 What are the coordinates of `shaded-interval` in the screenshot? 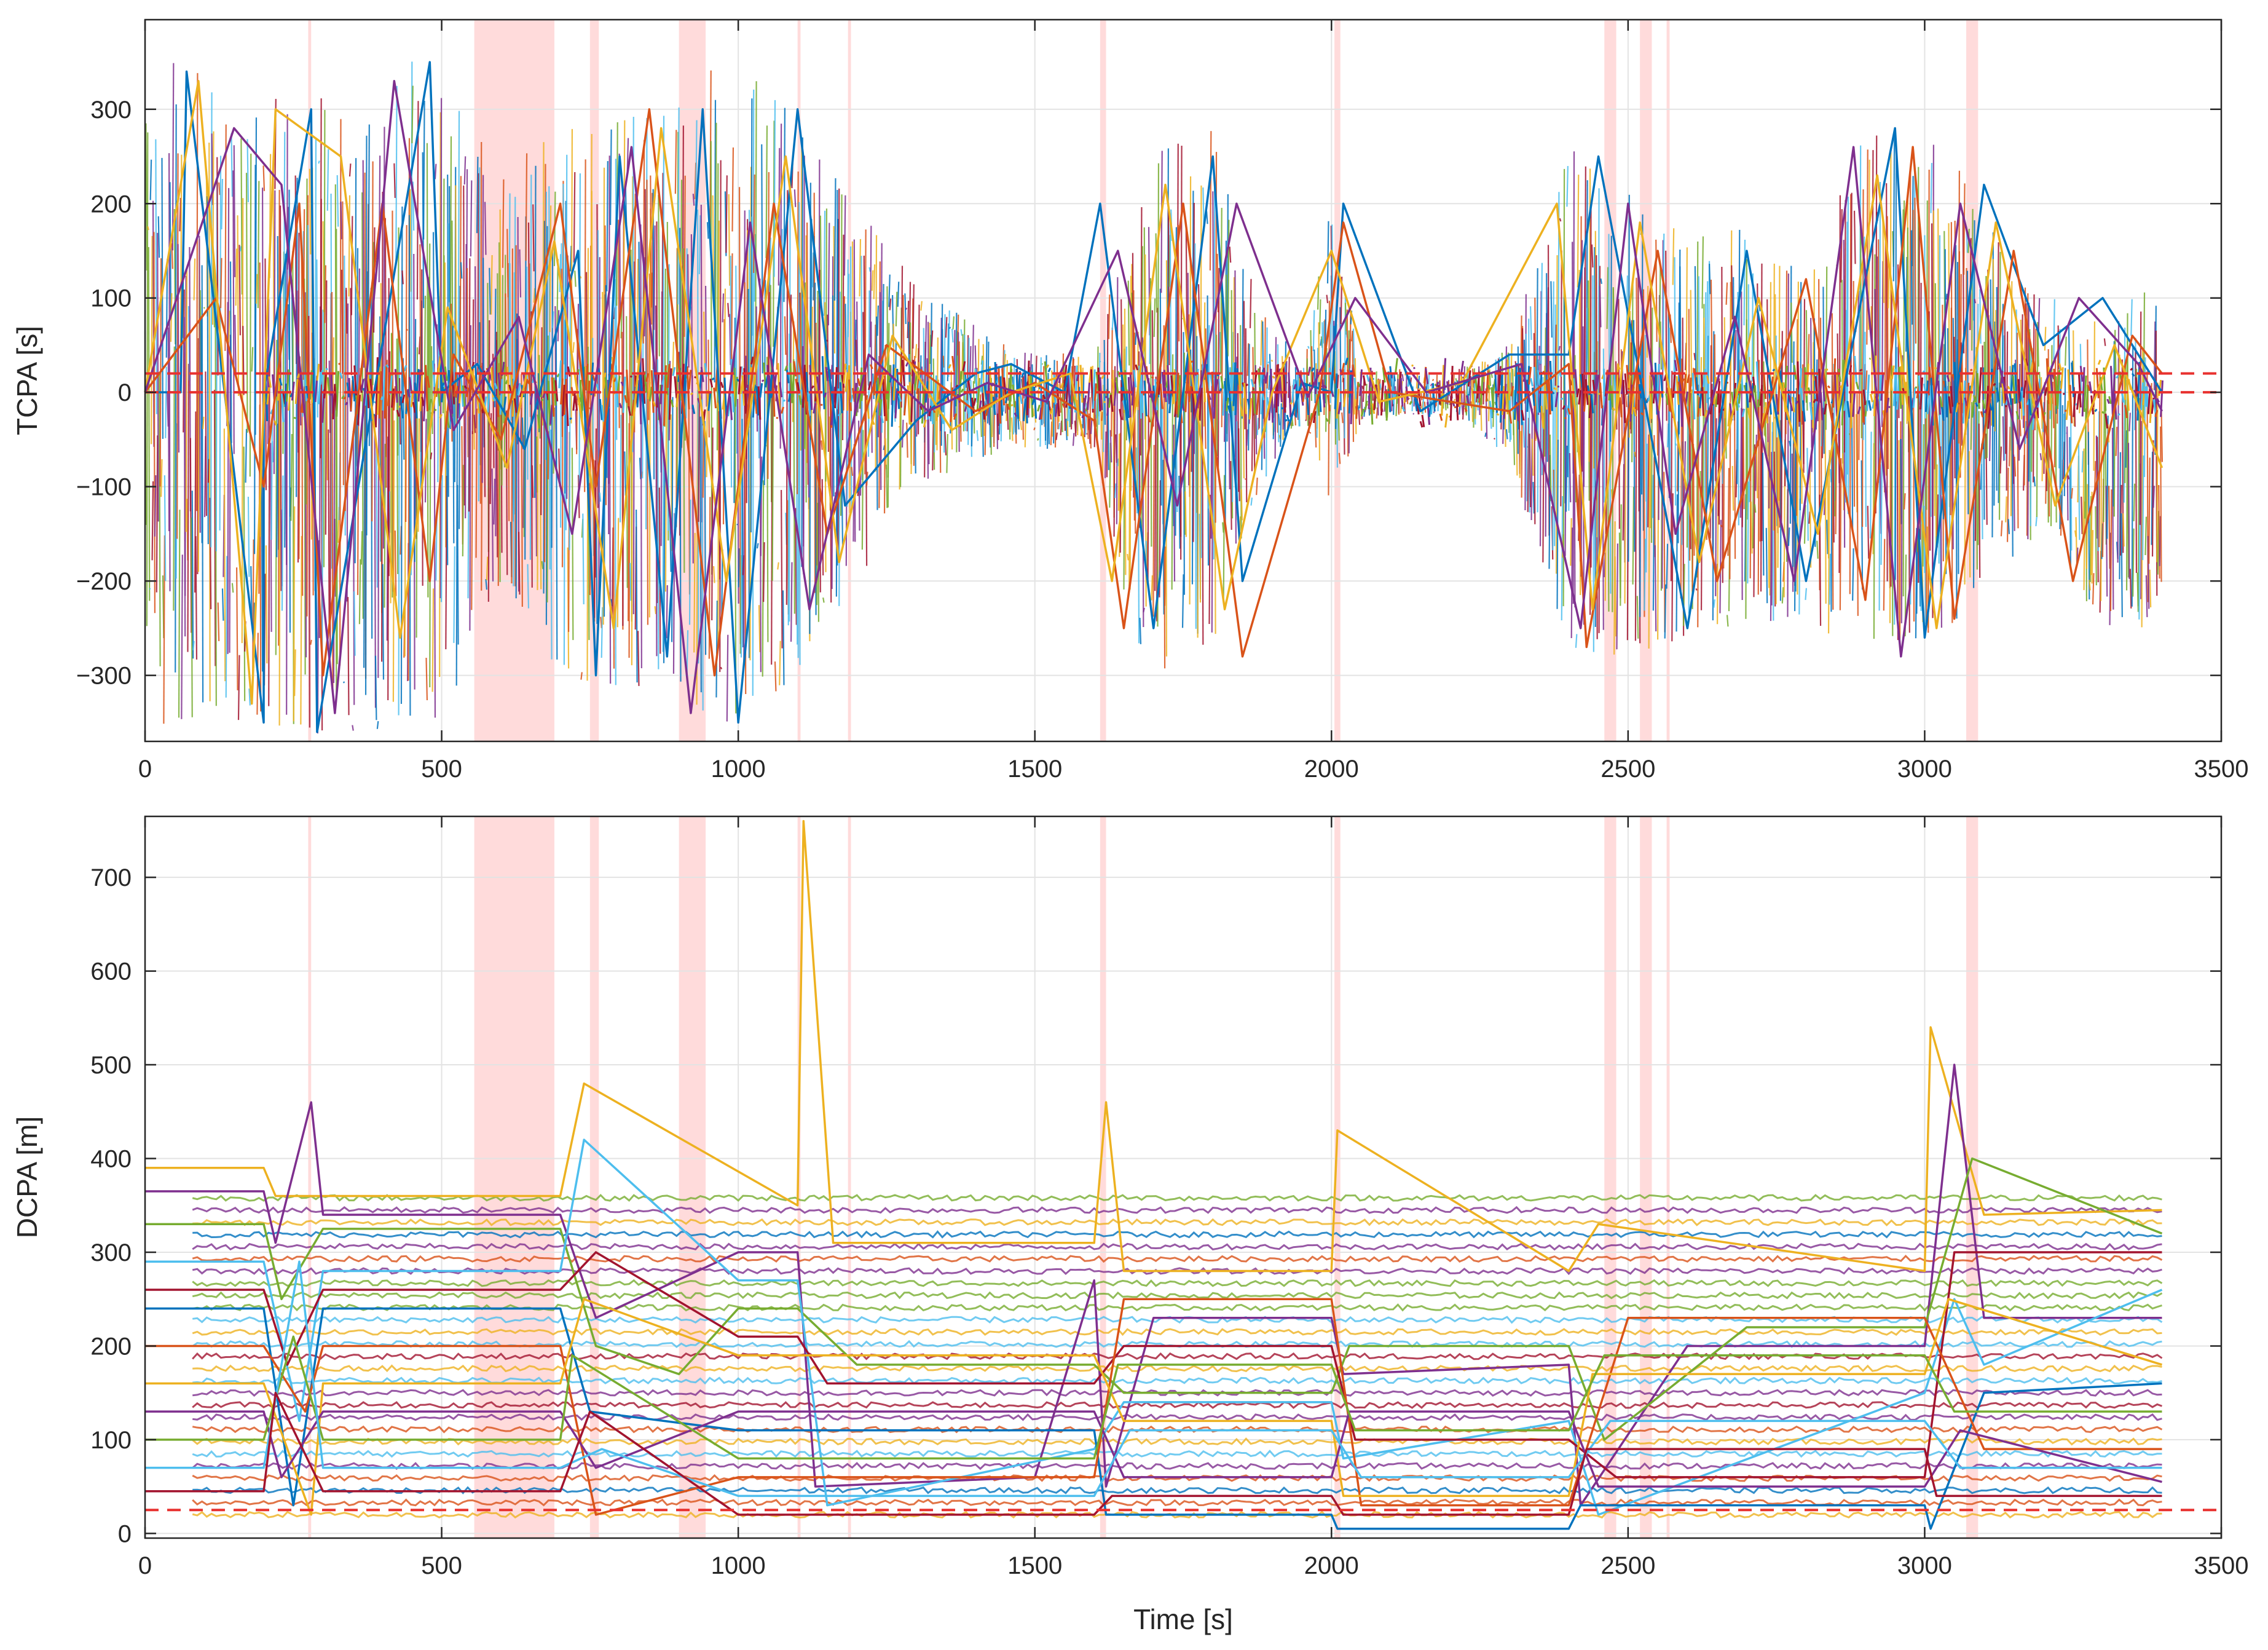 It's located at (1103, 1177).